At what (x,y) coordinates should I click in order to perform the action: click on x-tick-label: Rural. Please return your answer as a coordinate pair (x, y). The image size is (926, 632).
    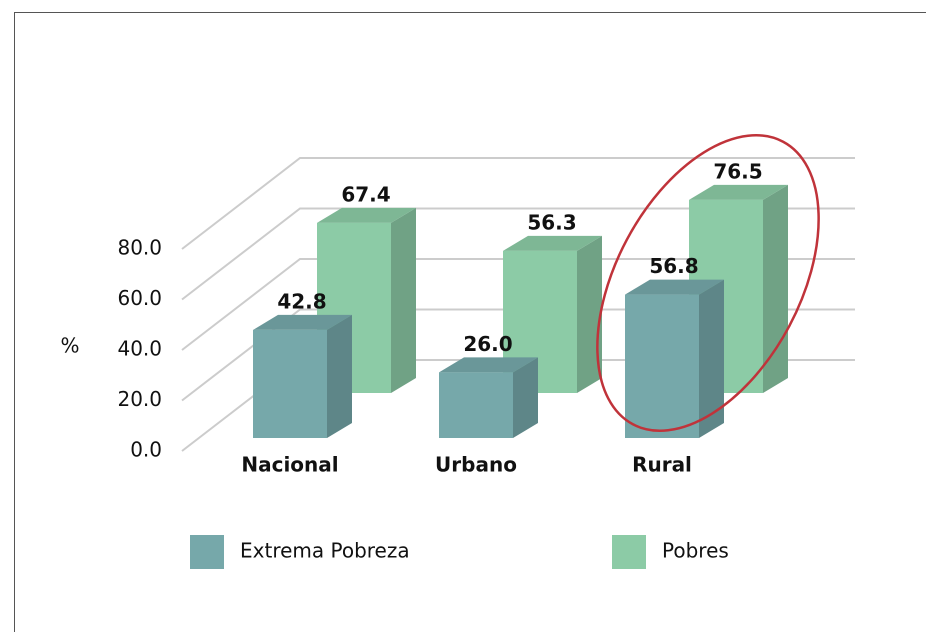
    Looking at the image, I should click on (662, 465).